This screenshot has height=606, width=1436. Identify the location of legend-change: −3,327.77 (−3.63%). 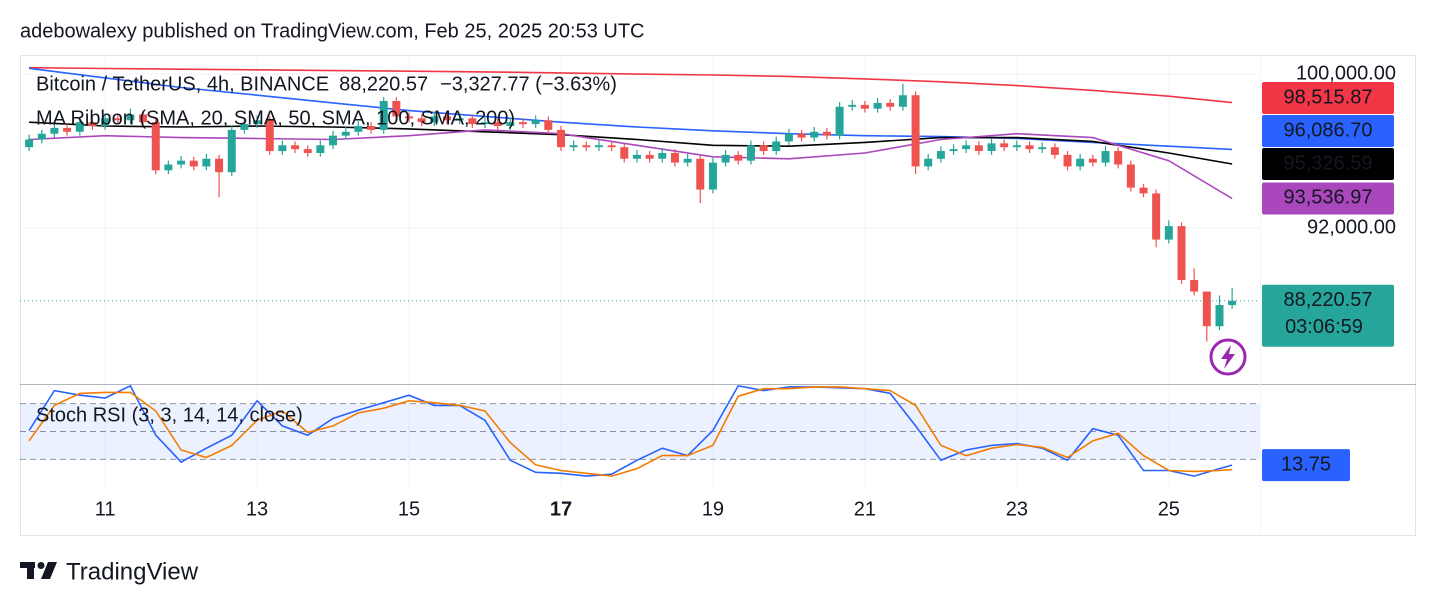
(528, 84).